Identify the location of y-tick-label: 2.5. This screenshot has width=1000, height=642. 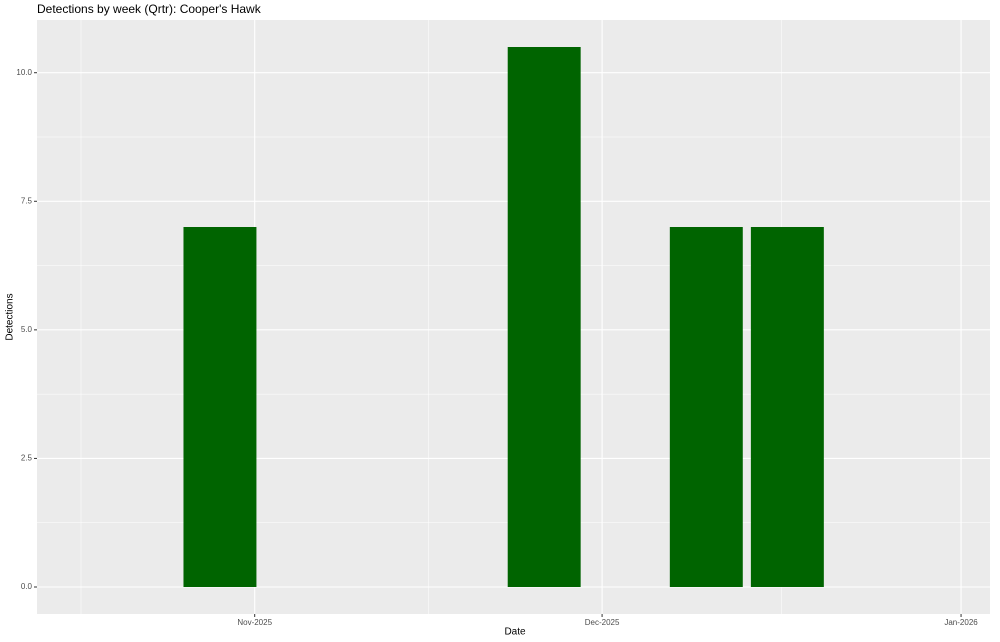
(27, 458).